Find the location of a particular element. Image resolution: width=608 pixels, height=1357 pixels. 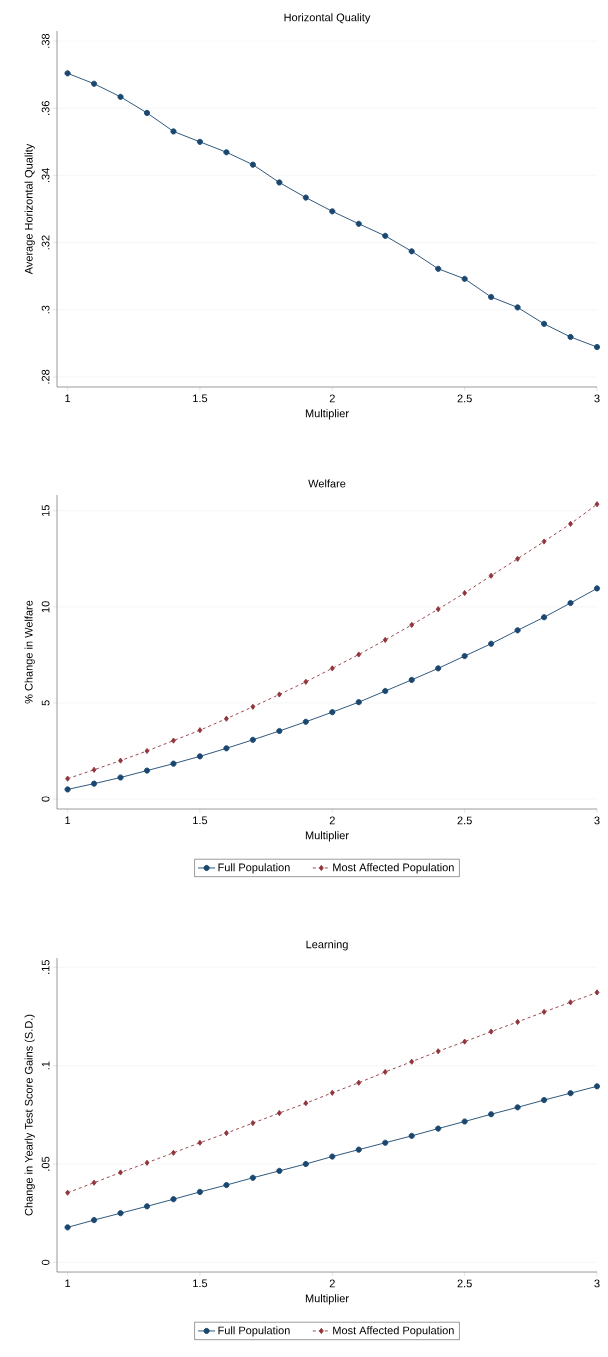

y-tick-label: .38 is located at coordinates (45, 40).